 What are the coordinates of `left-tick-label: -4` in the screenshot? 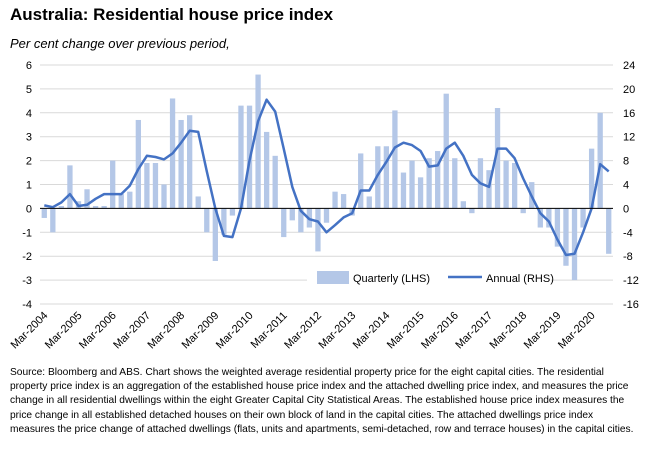 It's located at (27, 305).